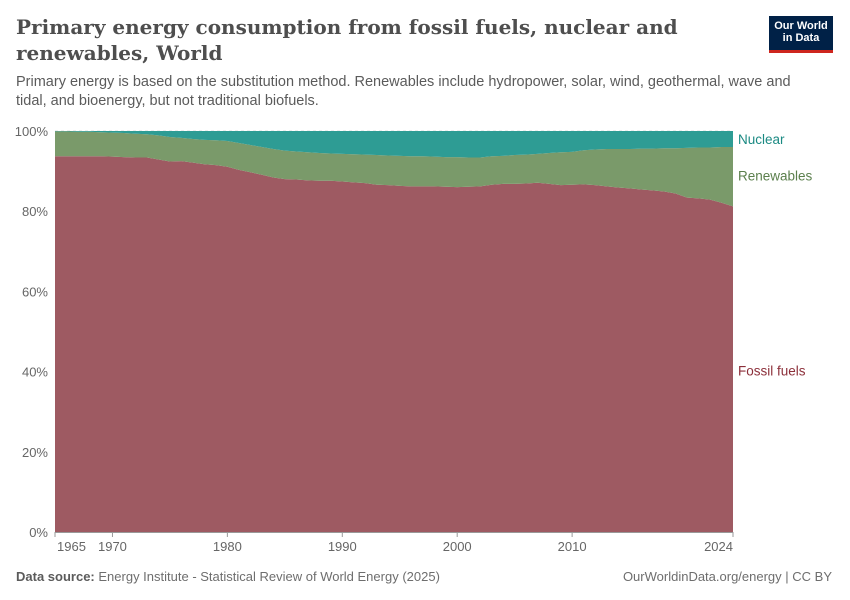 Image resolution: width=850 pixels, height=600 pixels. I want to click on data-source-label: Data source:, so click(55, 576).